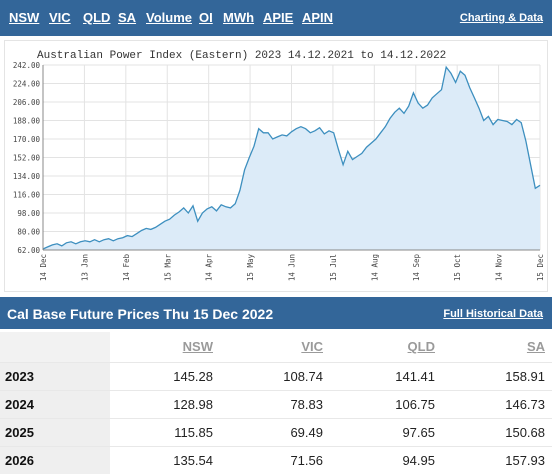 The width and height of the screenshot is (552, 475). What do you see at coordinates (27, 84) in the screenshot?
I see `y-tick-label: 224.00` at bounding box center [27, 84].